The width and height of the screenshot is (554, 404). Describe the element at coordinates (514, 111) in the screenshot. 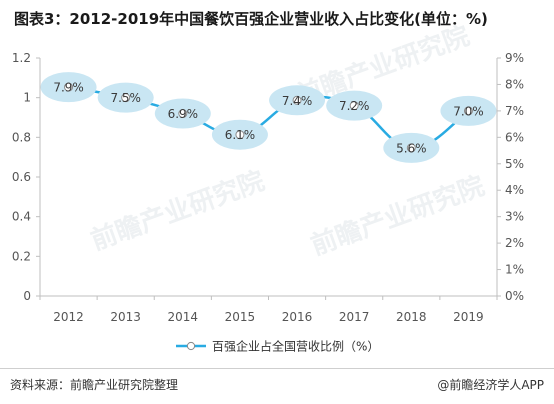

I see `right-tick-label: 7%` at that location.